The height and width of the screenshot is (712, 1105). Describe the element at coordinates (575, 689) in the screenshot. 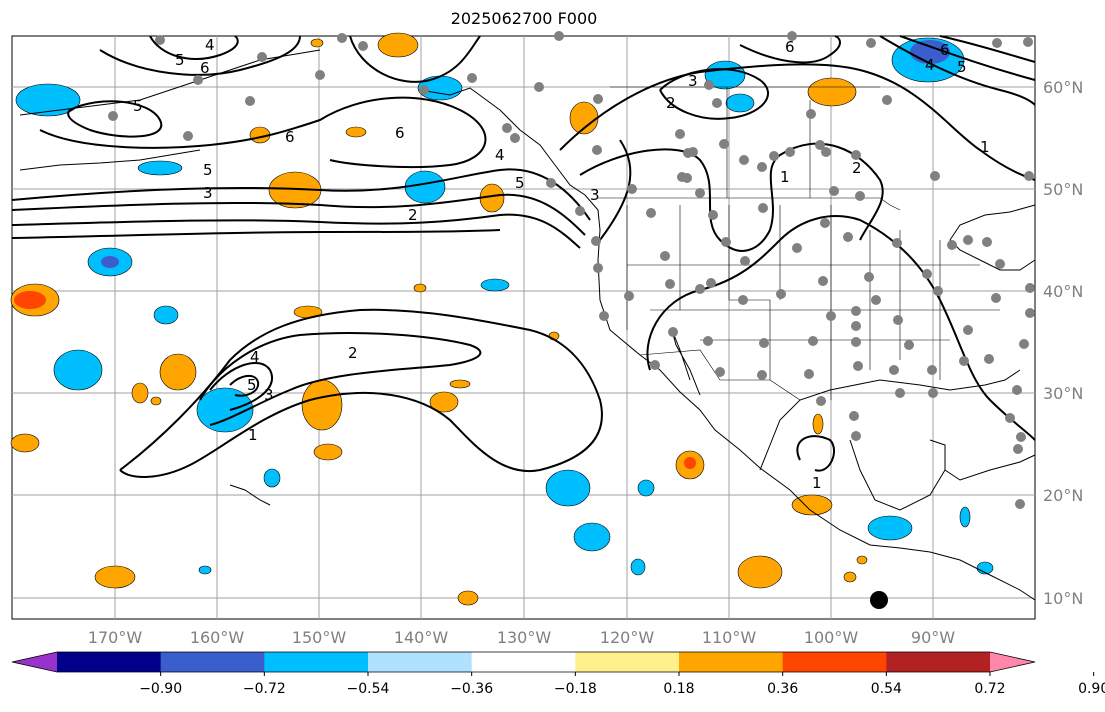

I see `colorbar-tick-label: −0.18` at that location.